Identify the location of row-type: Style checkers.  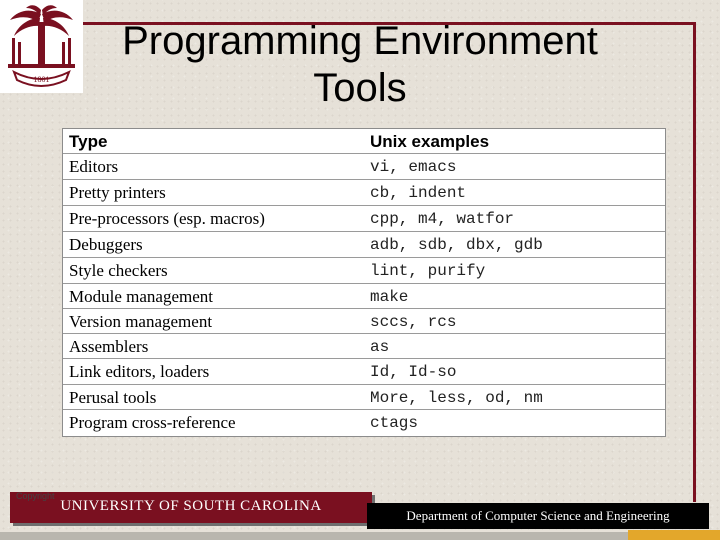
(118, 270).